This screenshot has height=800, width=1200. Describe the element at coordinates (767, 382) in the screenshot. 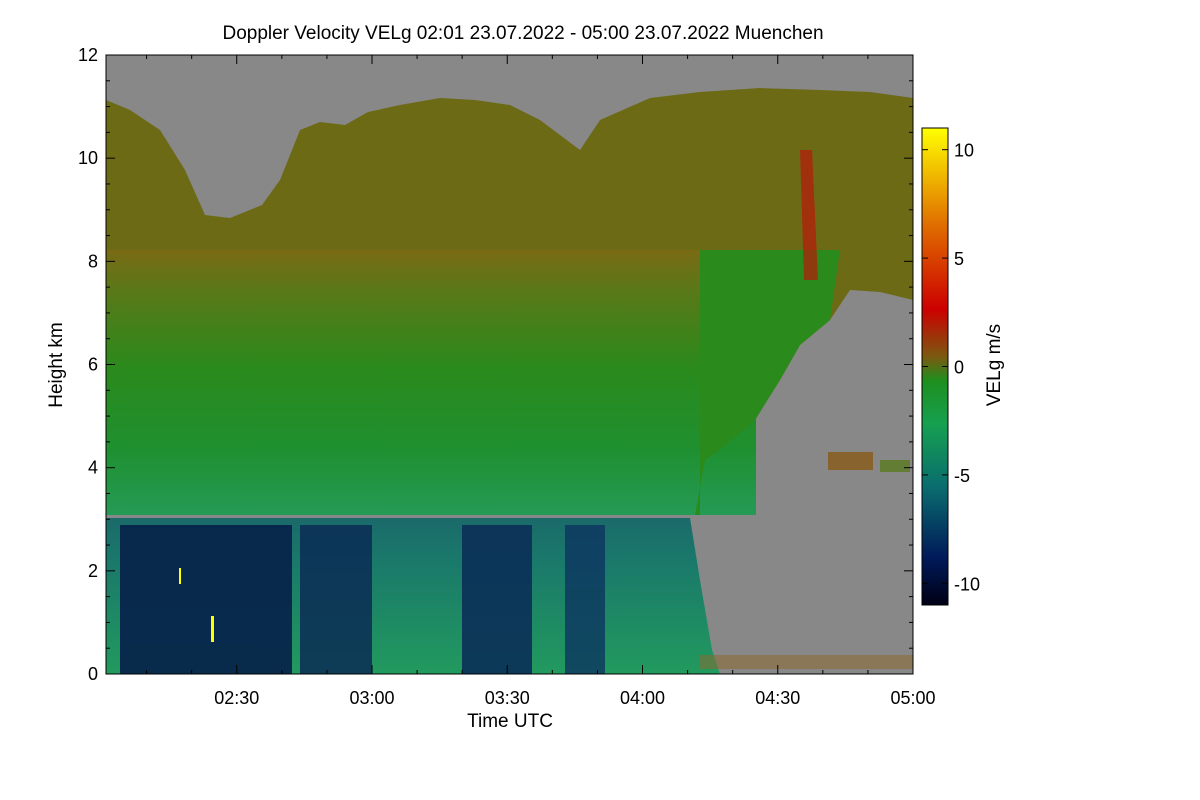

I see `mid-echo-right` at that location.